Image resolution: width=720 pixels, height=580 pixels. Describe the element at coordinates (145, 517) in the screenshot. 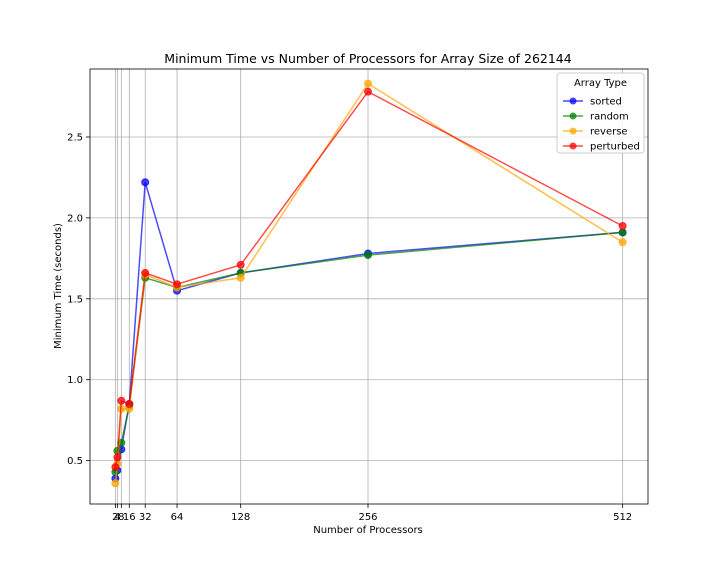

I see `x-tick-label: 32` at that location.